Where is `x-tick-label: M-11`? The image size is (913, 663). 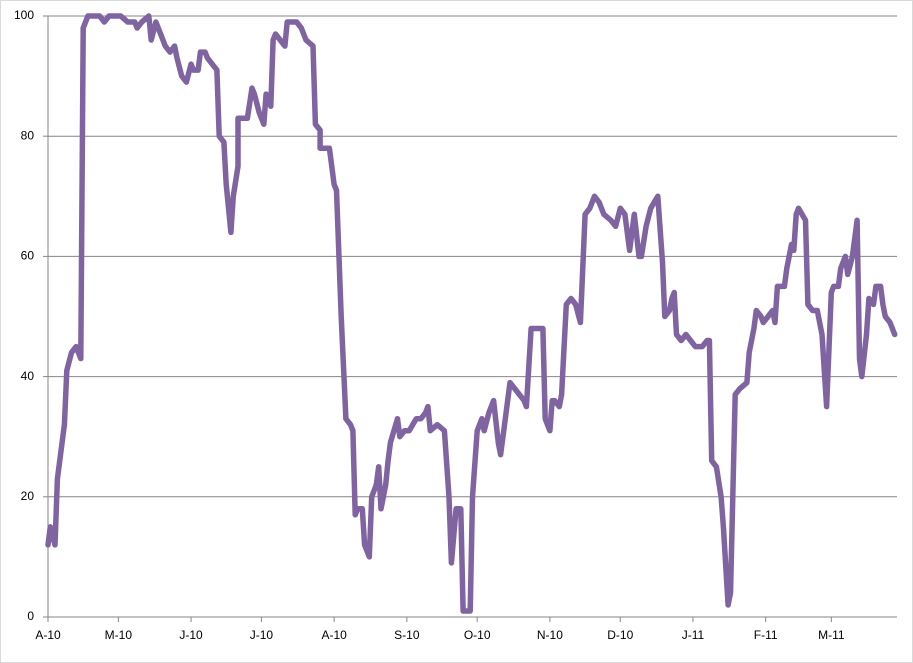
x-tick-label: M-11 is located at coordinates (831, 635).